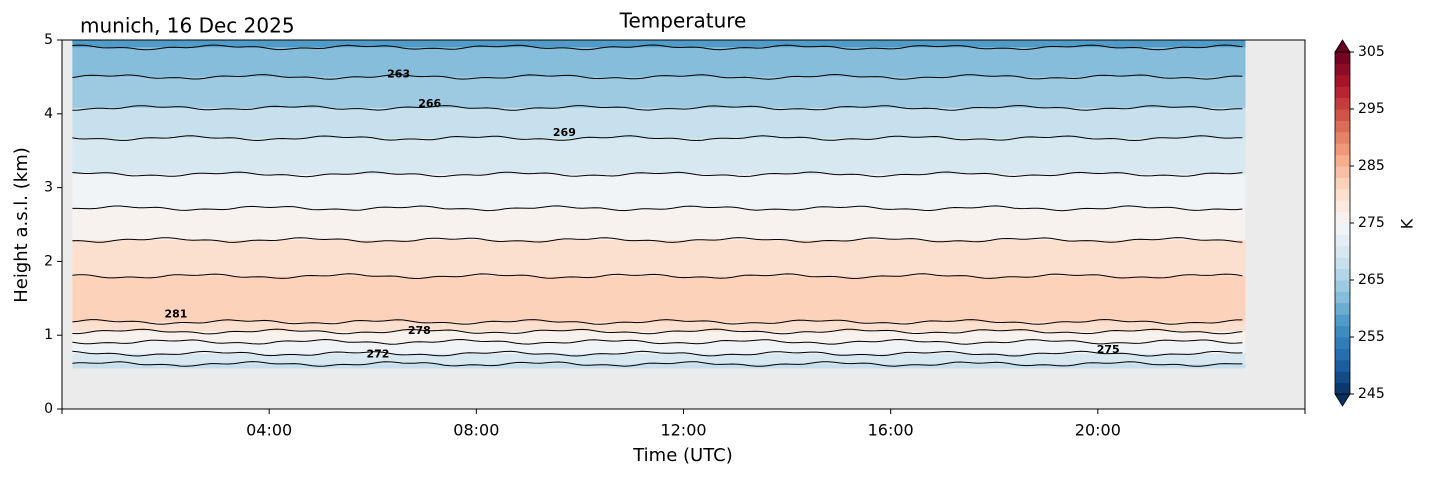 The width and height of the screenshot is (1429, 482). Describe the element at coordinates (682, 455) in the screenshot. I see `x-axis-label: Time (UTC)` at that location.